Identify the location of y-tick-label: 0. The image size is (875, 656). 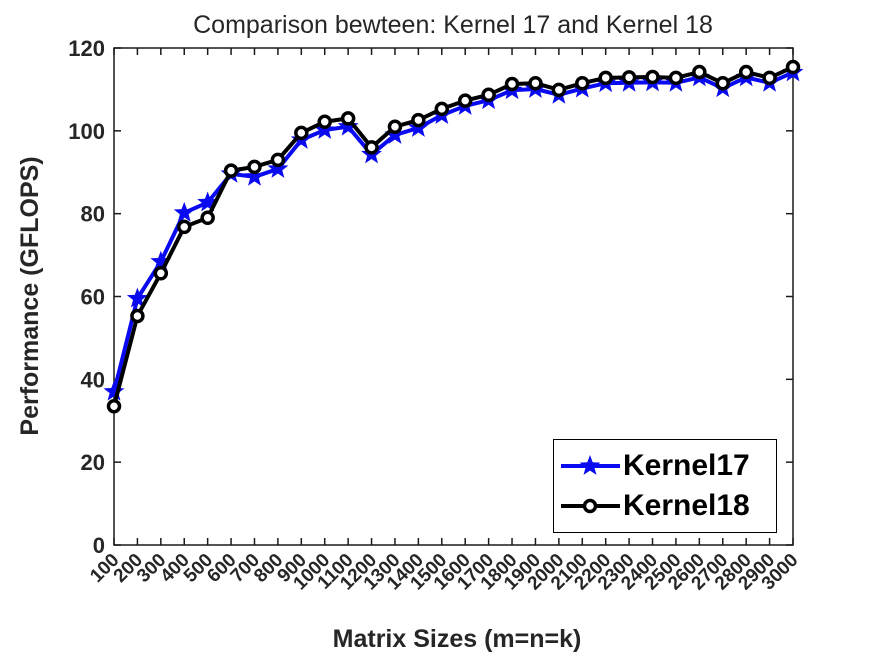
(99, 545).